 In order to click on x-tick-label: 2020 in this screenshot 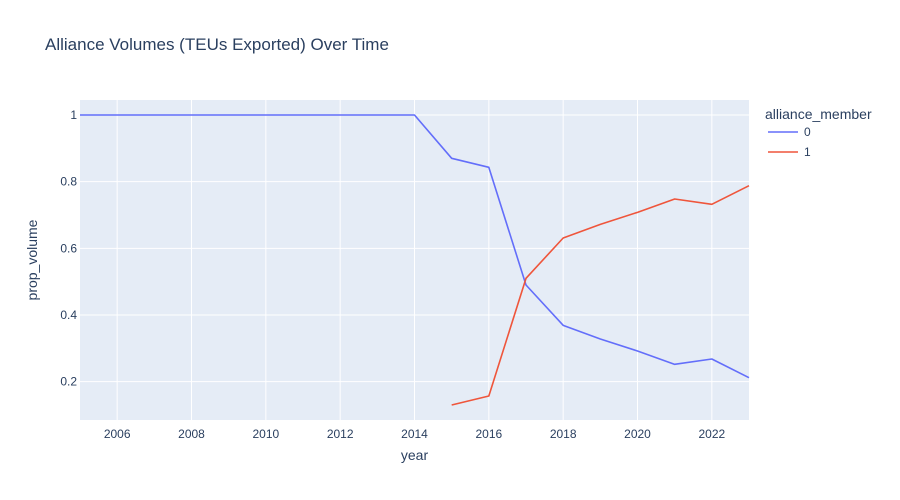, I will do `click(637, 434)`.